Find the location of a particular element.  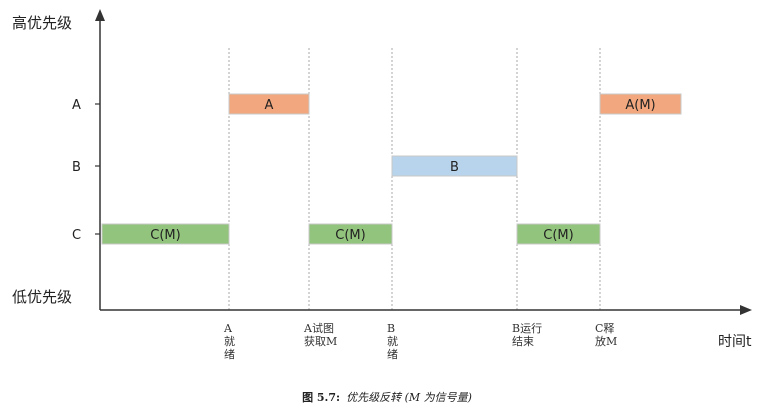

x-axis-arrow-icon is located at coordinates (746, 310).